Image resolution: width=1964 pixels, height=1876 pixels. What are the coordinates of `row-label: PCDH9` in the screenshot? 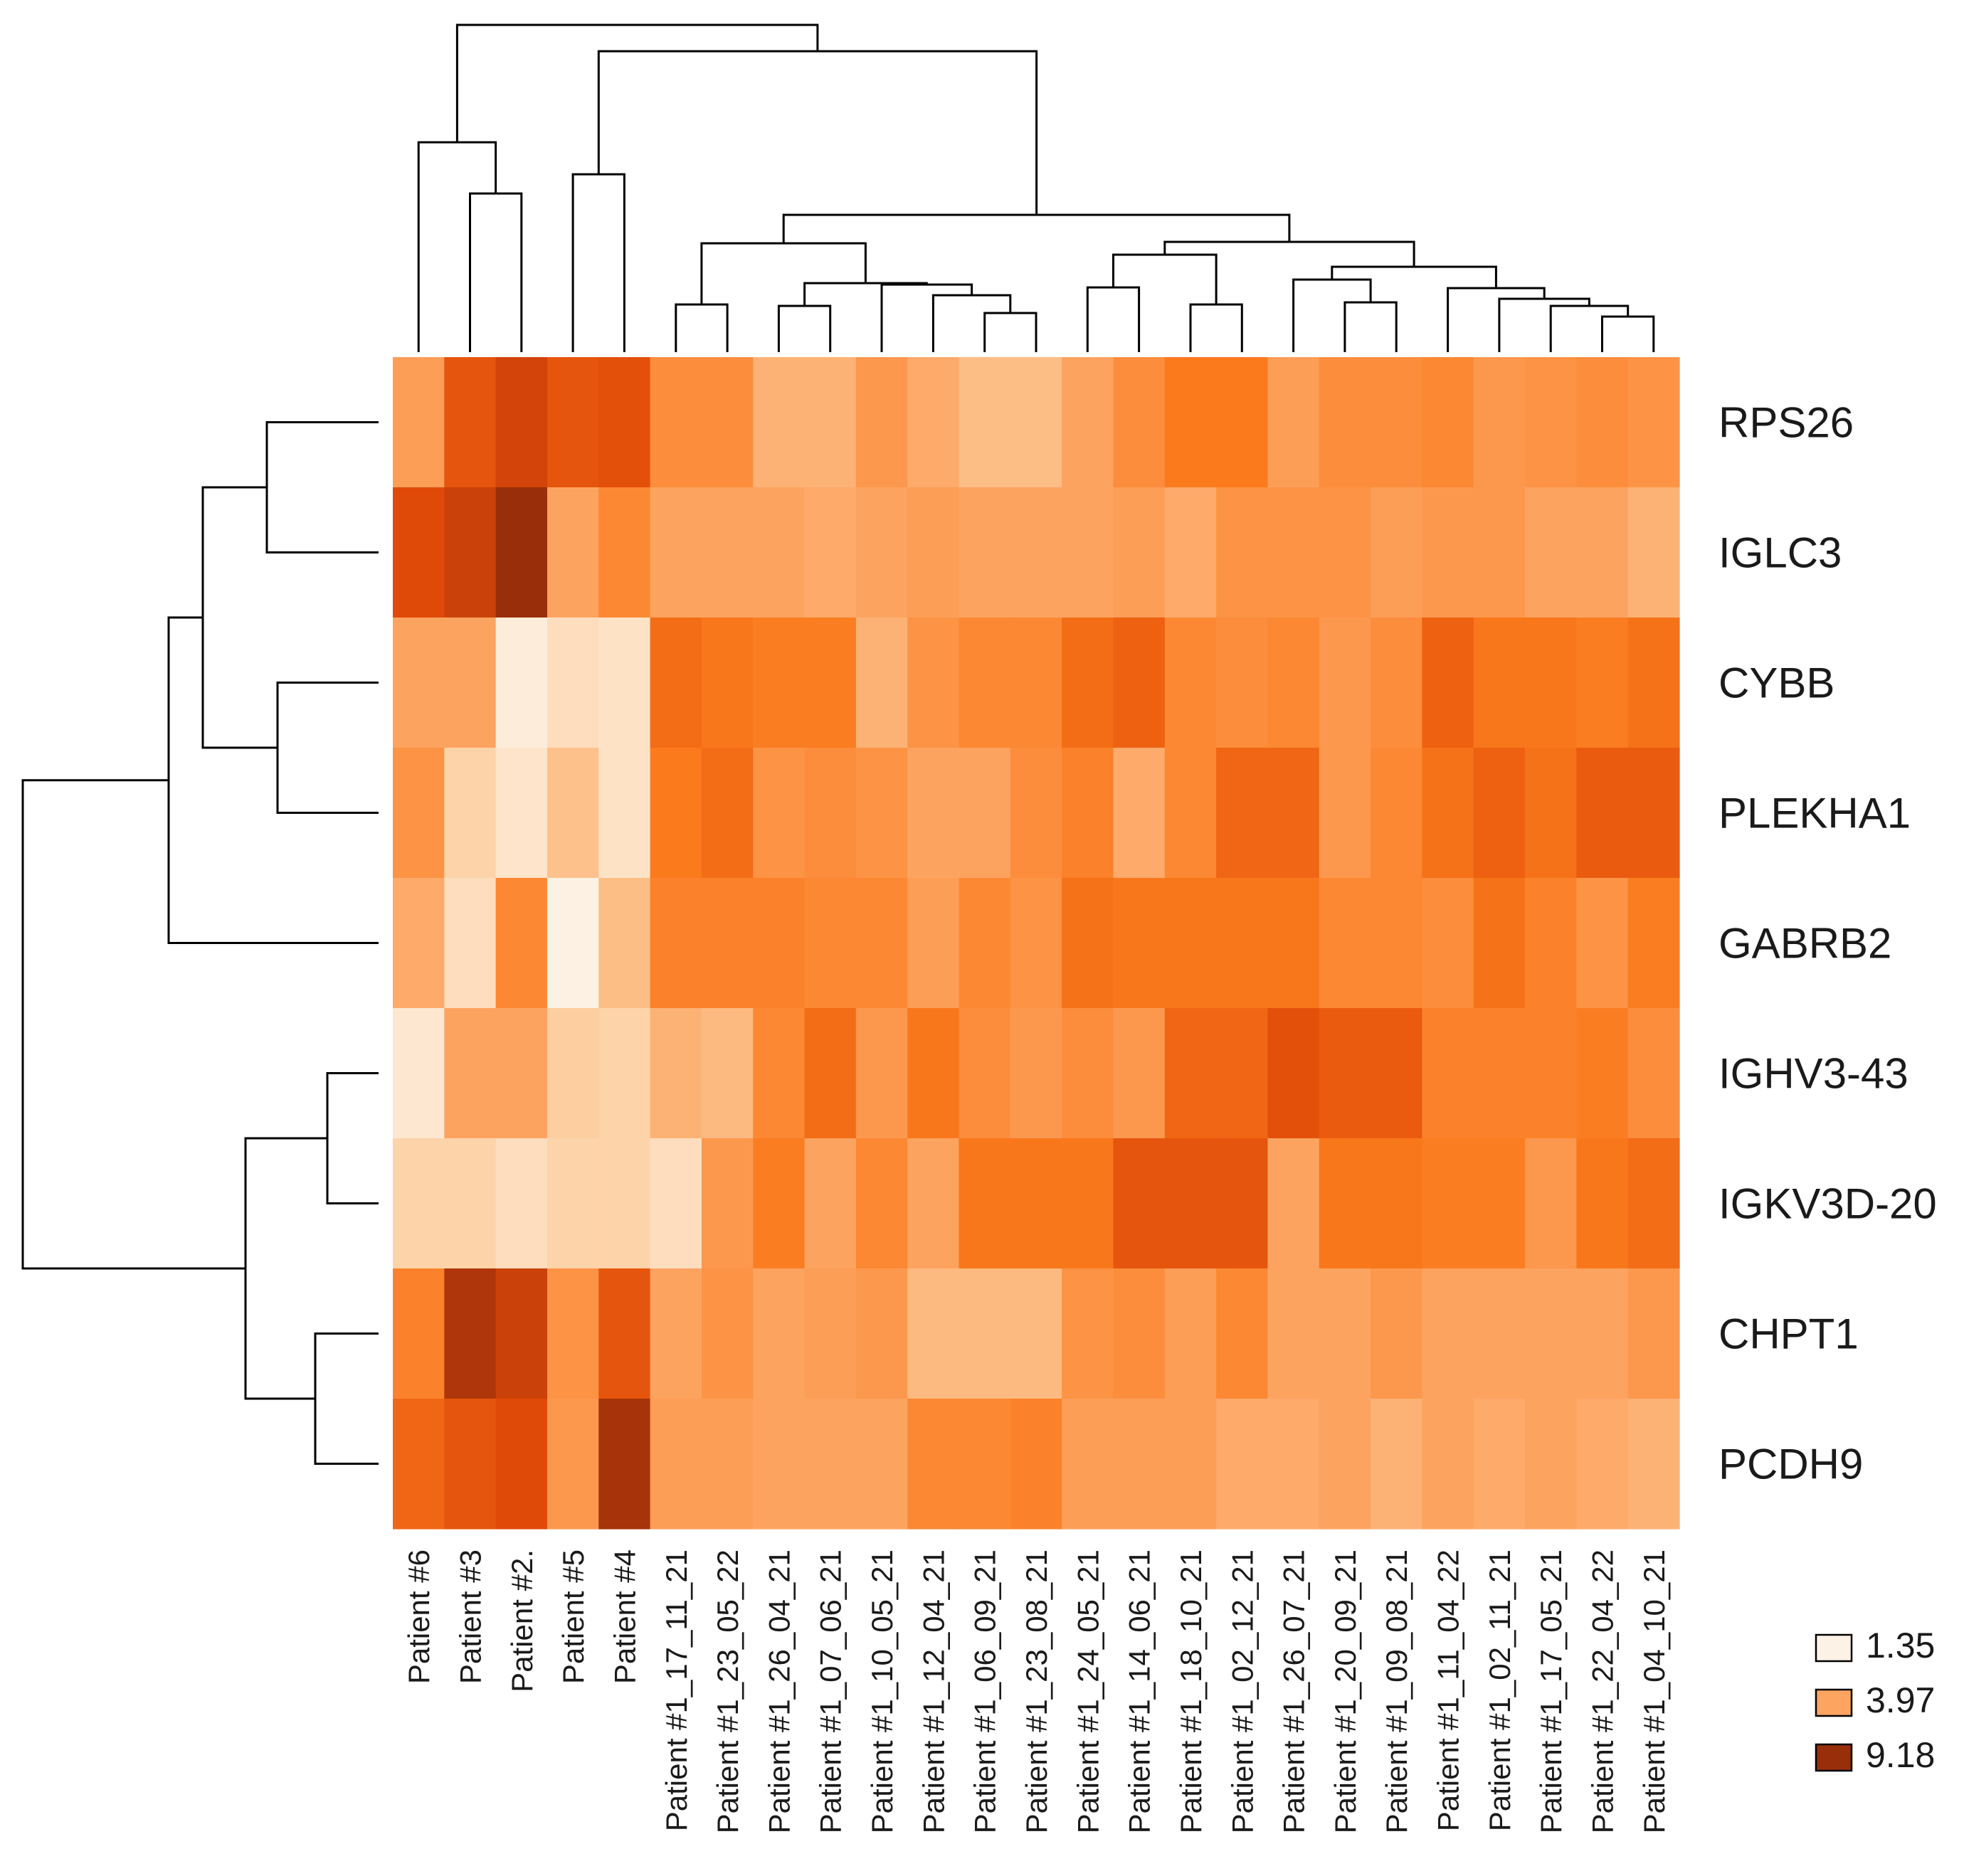 It's located at (1790, 1464).